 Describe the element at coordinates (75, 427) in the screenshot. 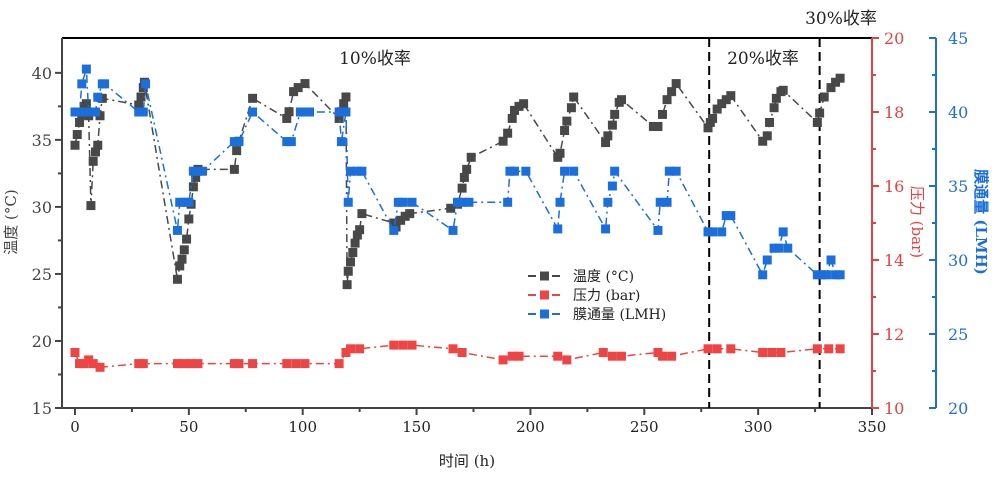

I see `x-tick-label: 0` at that location.